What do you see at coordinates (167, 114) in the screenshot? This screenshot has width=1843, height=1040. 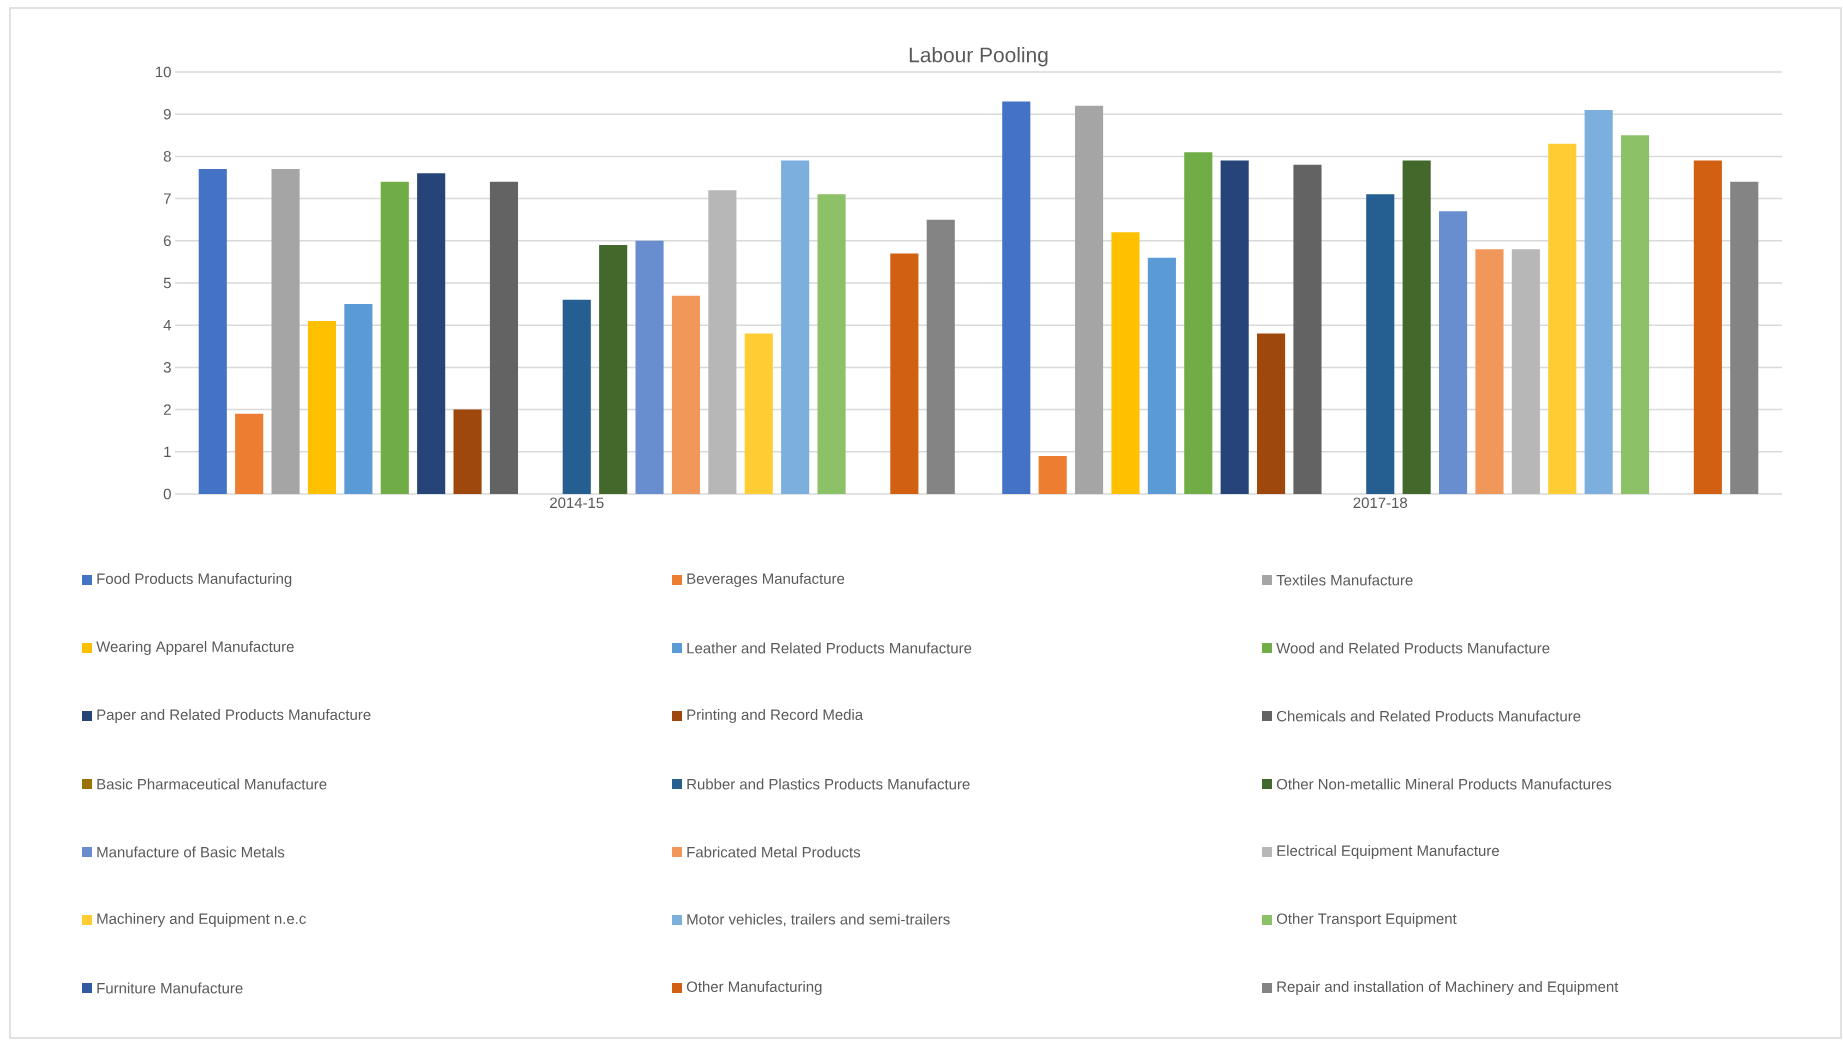 I see `y-tick-label: 9` at bounding box center [167, 114].